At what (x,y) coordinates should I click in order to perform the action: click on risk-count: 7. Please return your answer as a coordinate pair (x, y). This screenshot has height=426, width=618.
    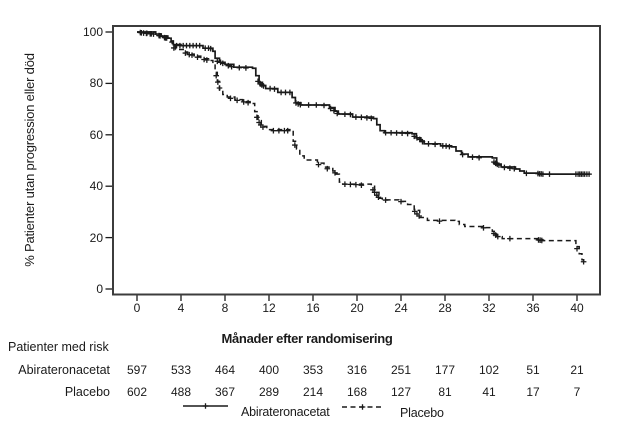
    Looking at the image, I should click on (577, 392).